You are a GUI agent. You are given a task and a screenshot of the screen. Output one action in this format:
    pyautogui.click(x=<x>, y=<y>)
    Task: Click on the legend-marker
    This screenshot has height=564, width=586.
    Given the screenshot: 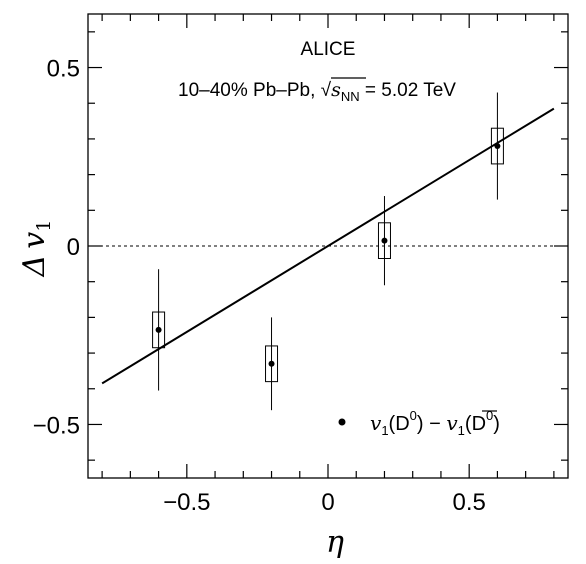 What is the action you would take?
    pyautogui.click(x=342, y=422)
    